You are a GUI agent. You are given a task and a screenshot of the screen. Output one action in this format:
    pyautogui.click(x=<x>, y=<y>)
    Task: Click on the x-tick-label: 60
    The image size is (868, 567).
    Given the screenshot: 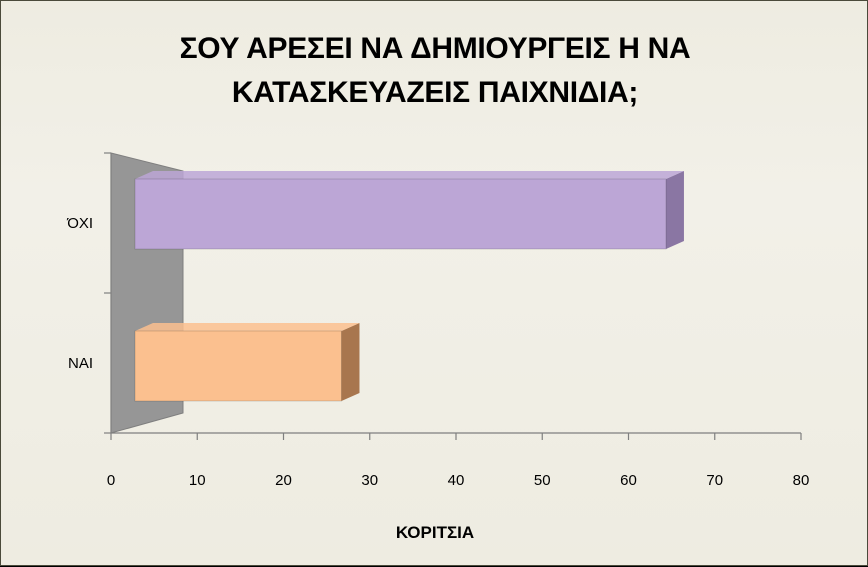 What is the action you would take?
    pyautogui.click(x=628, y=480)
    